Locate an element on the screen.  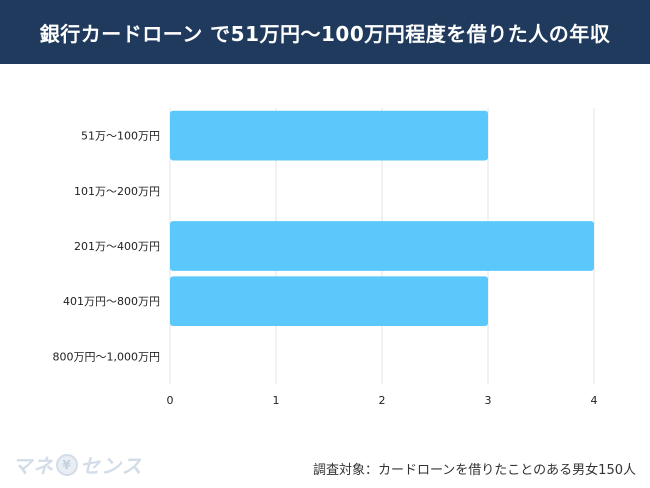
chart-title: 銀行カードローン で51万円〜100万円程度を借りた人の年収 is located at coordinates (325, 33).